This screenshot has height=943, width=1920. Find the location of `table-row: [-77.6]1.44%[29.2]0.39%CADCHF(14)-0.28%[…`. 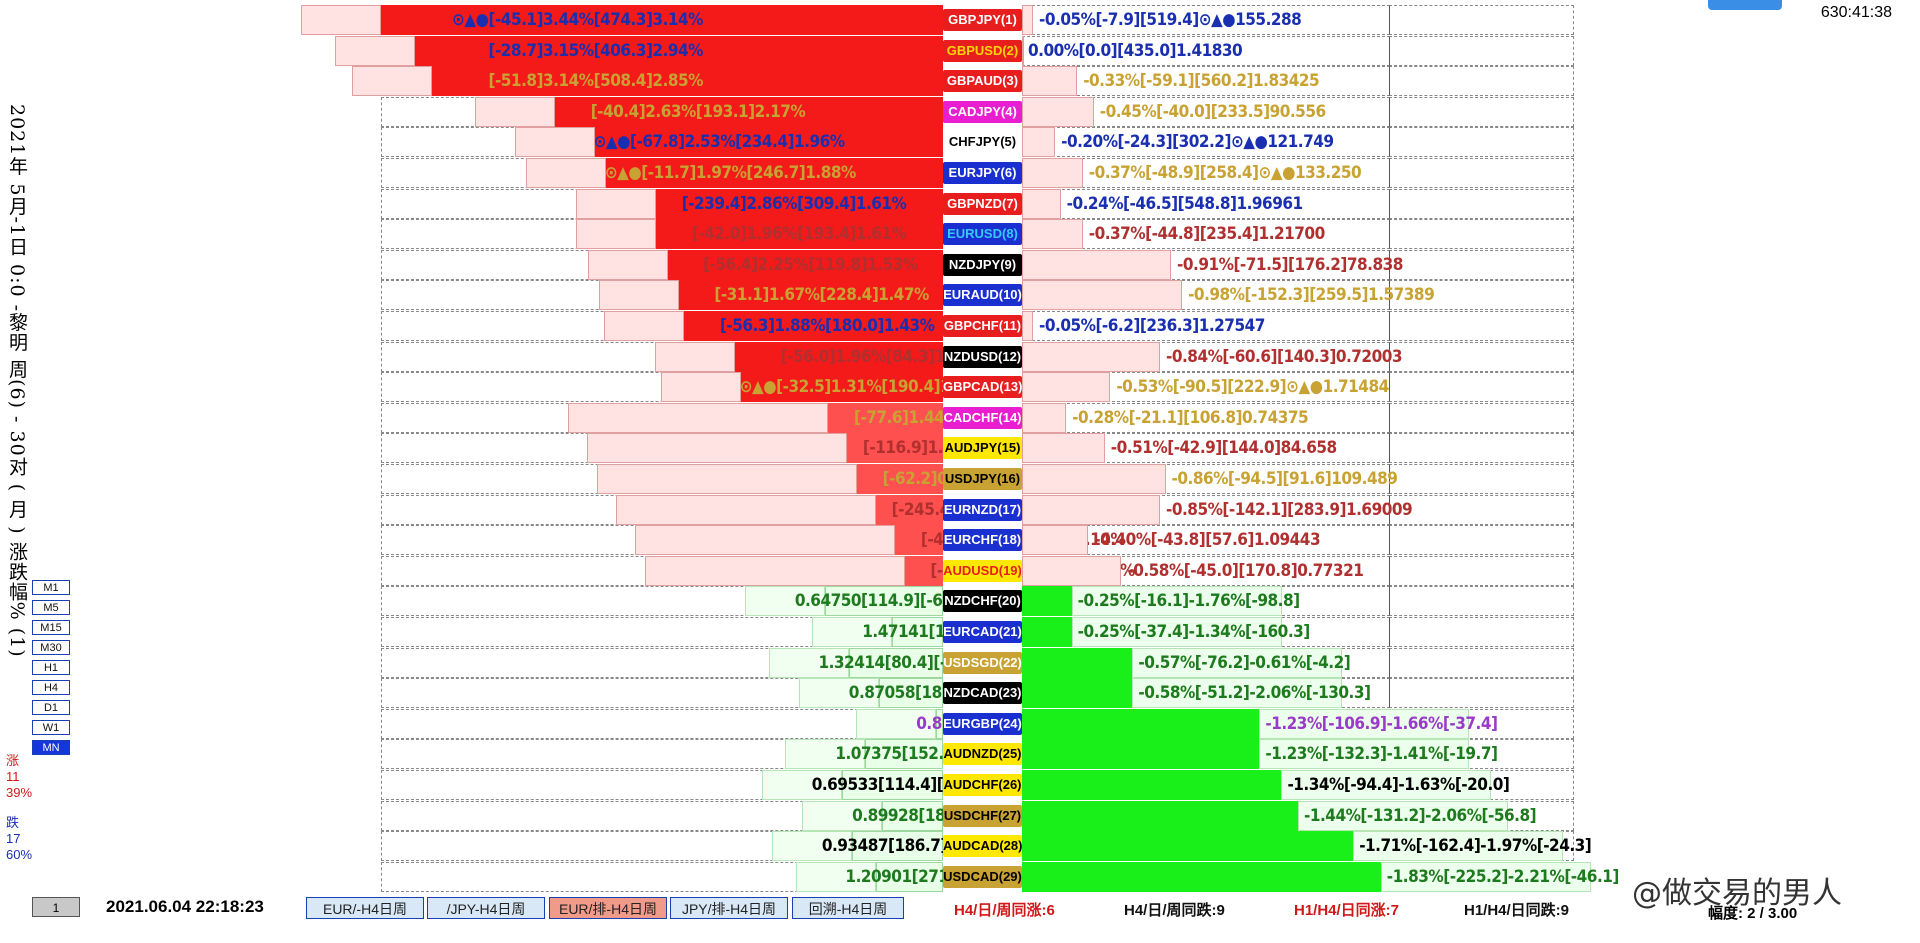

table-row: [-77.6]1.44%[29.2]0.39%CADCHF(14)-0.28%[… is located at coordinates (960, 417).